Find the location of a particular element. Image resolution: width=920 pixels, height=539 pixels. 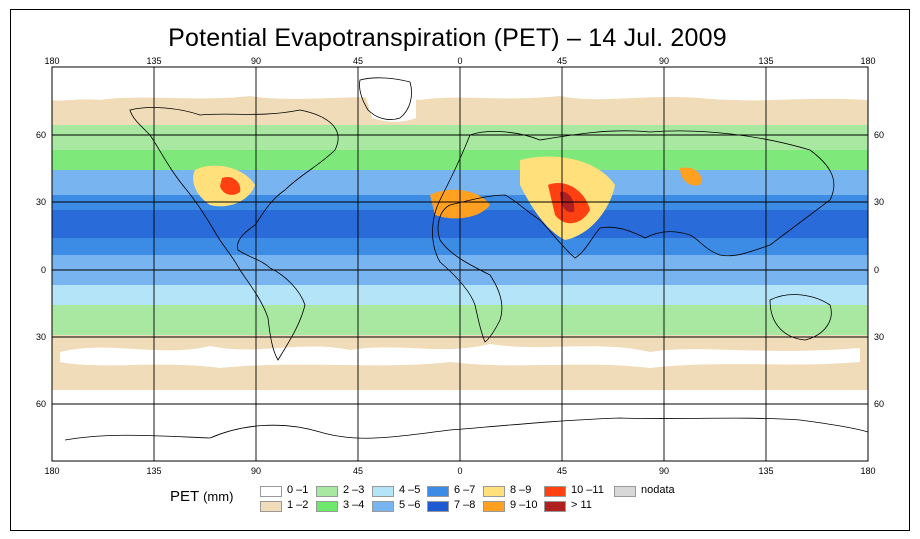

lon-tick-top-4: 0 is located at coordinates (459, 61).